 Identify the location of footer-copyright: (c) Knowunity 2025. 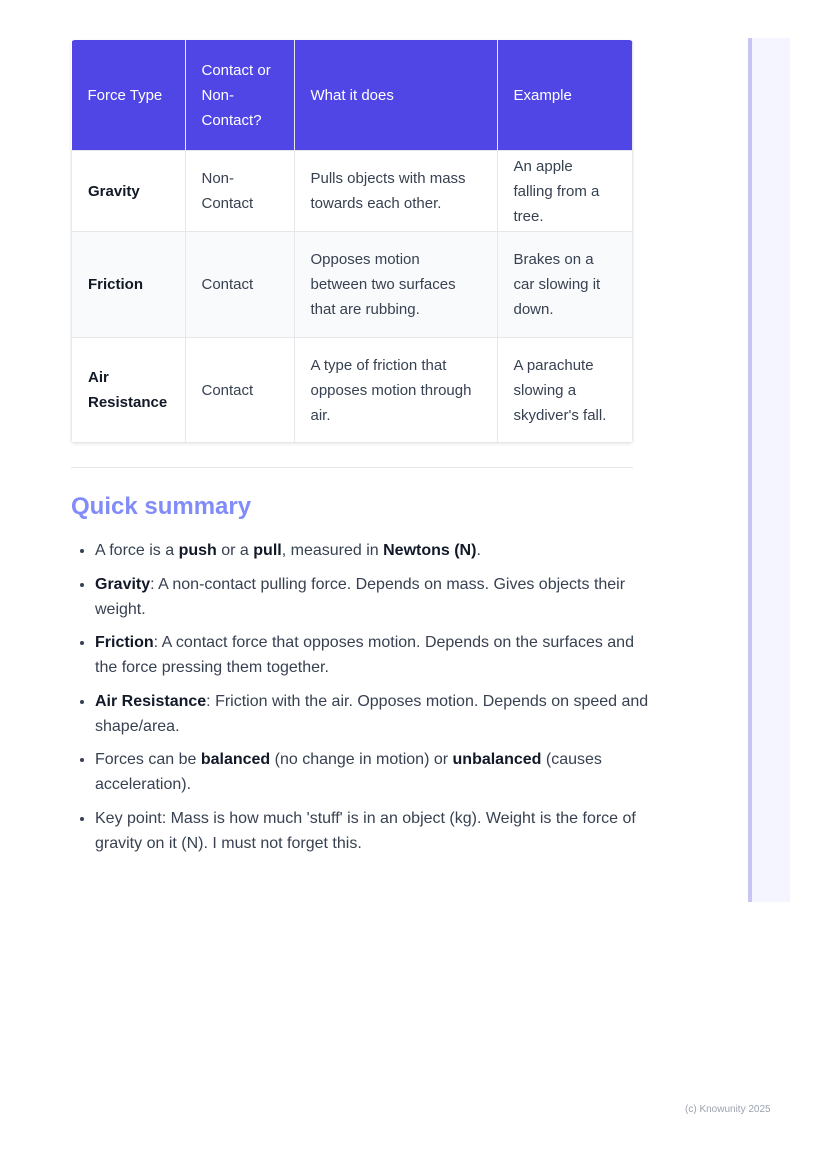
(728, 1109).